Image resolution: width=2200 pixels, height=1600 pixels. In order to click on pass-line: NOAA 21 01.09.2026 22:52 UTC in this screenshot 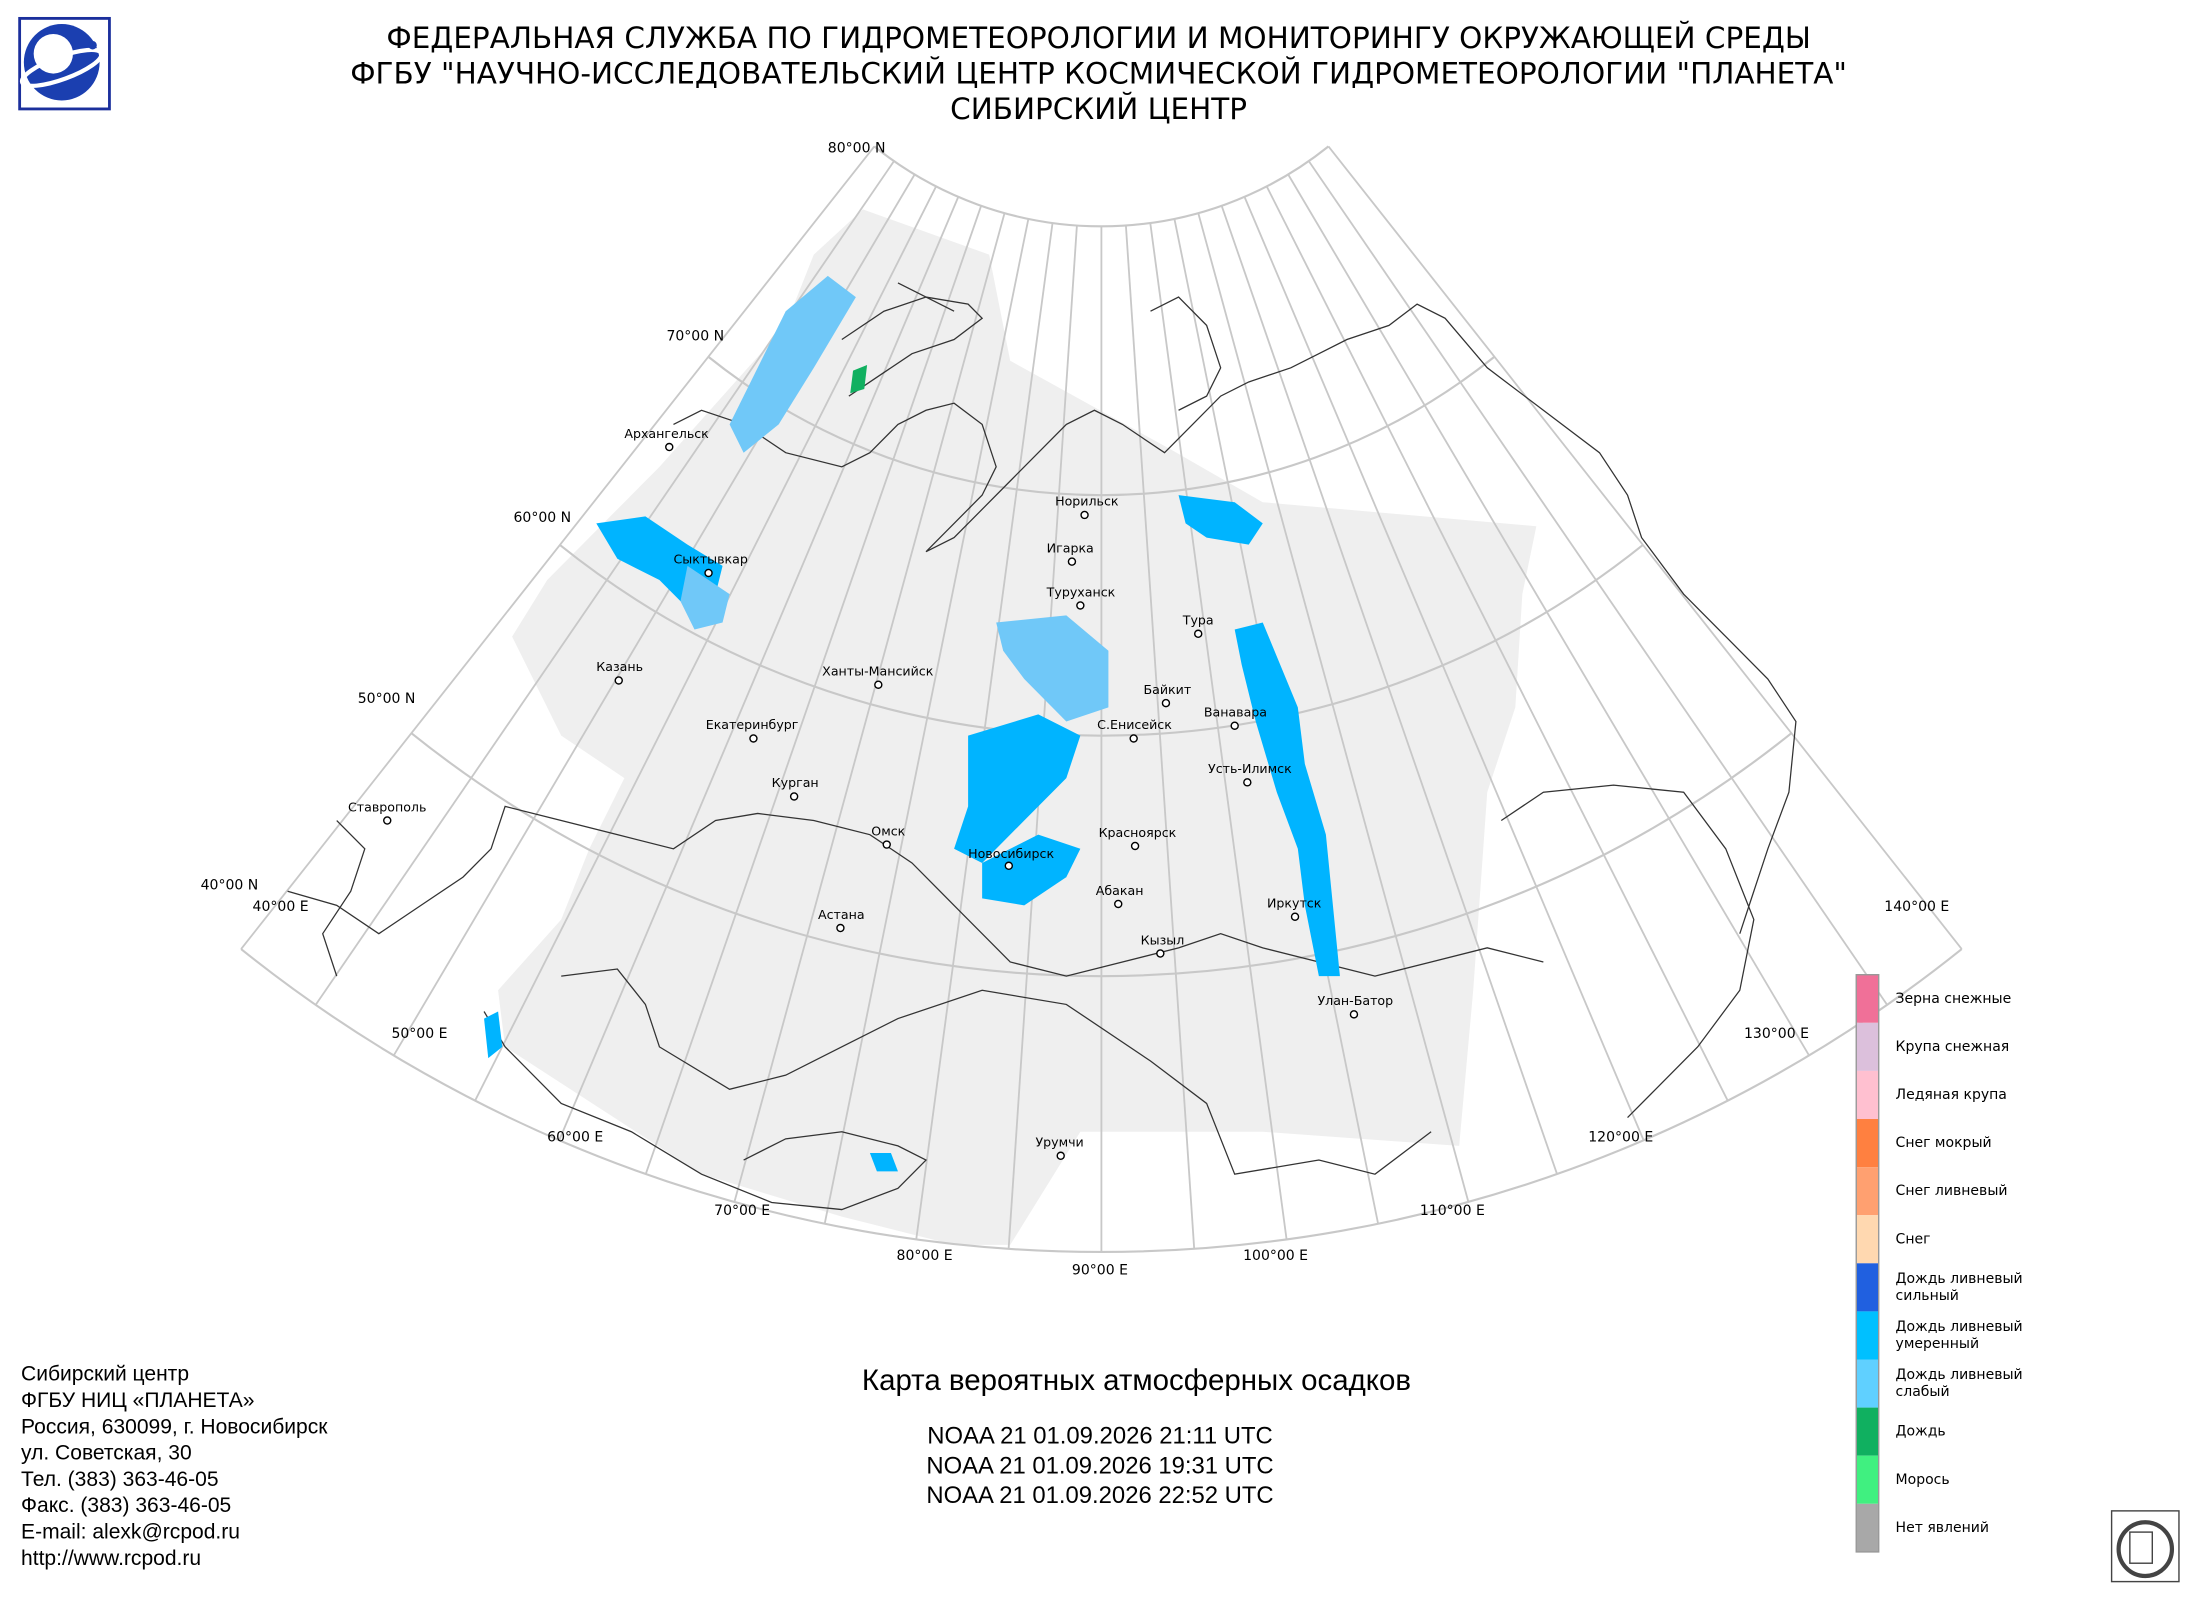, I will do `click(1099, 1495)`.